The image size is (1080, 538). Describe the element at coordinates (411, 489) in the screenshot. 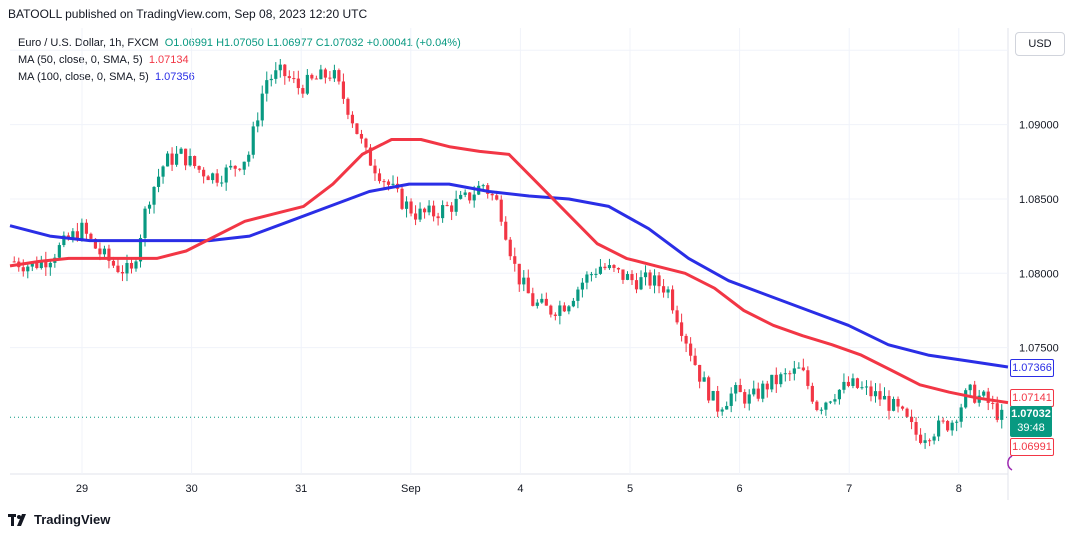

I see `x-tick-label: Sep` at that location.